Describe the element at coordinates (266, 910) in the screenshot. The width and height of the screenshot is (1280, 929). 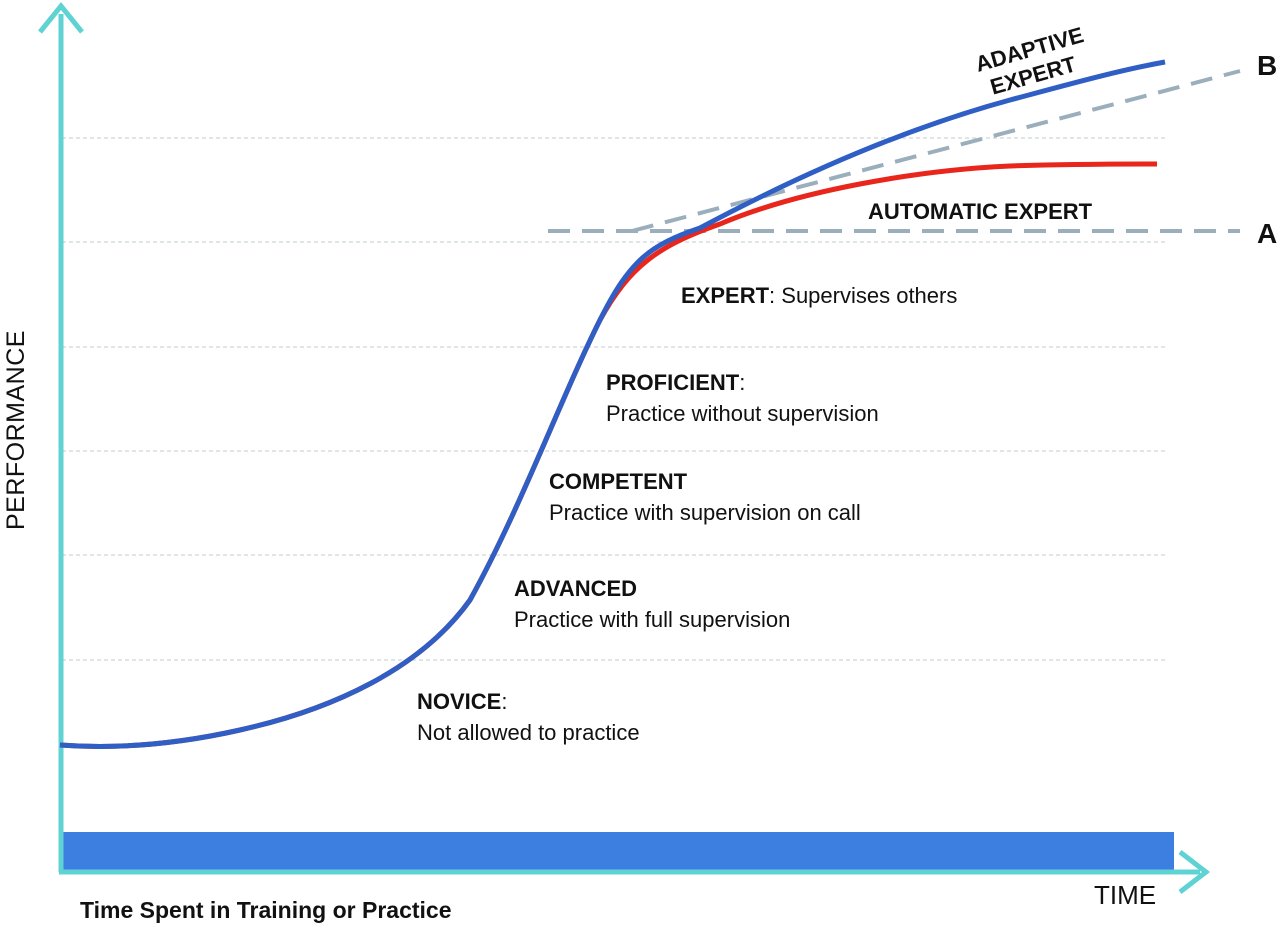
I see `caption: Time Spent in Training or Practice` at that location.